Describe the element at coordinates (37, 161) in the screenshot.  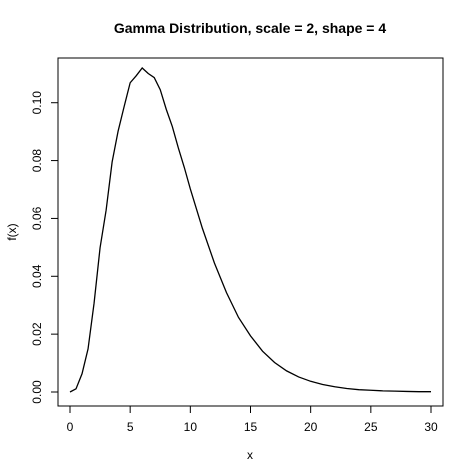
I see `y-tick-label: 0.08` at that location.